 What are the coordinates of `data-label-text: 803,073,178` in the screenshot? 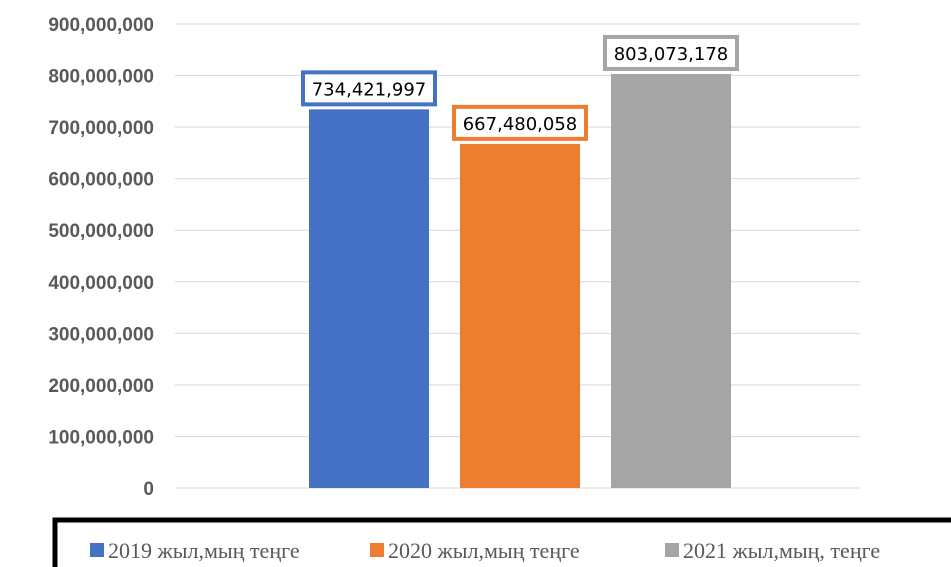 It's located at (671, 54).